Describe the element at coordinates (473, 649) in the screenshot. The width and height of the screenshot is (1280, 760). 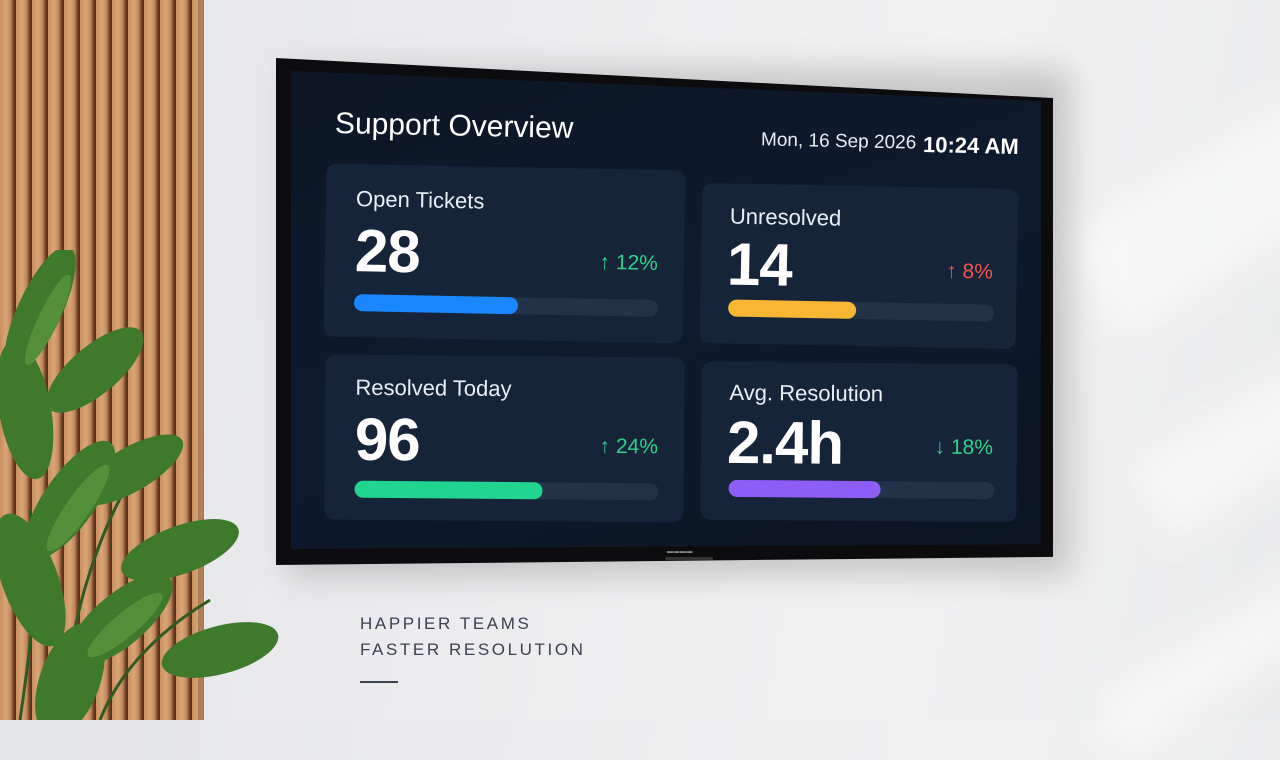
I see `wall-slogan-line-2: FASTER RESOLUTION` at that location.